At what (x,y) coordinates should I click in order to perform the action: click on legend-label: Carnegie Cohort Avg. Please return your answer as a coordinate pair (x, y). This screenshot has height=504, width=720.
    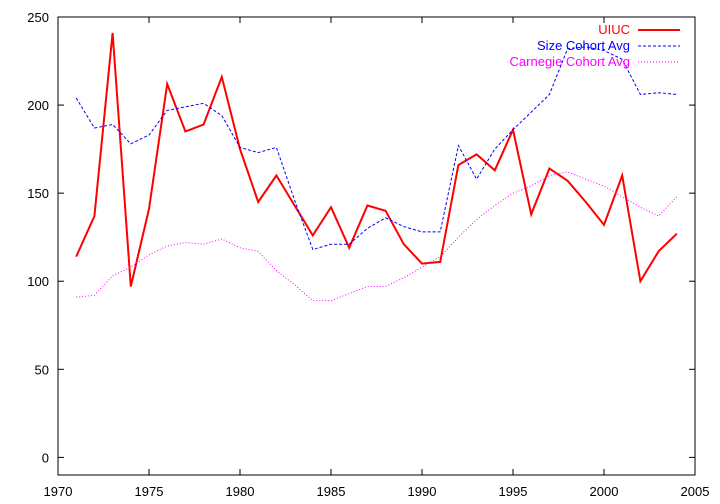
    Looking at the image, I should click on (570, 61).